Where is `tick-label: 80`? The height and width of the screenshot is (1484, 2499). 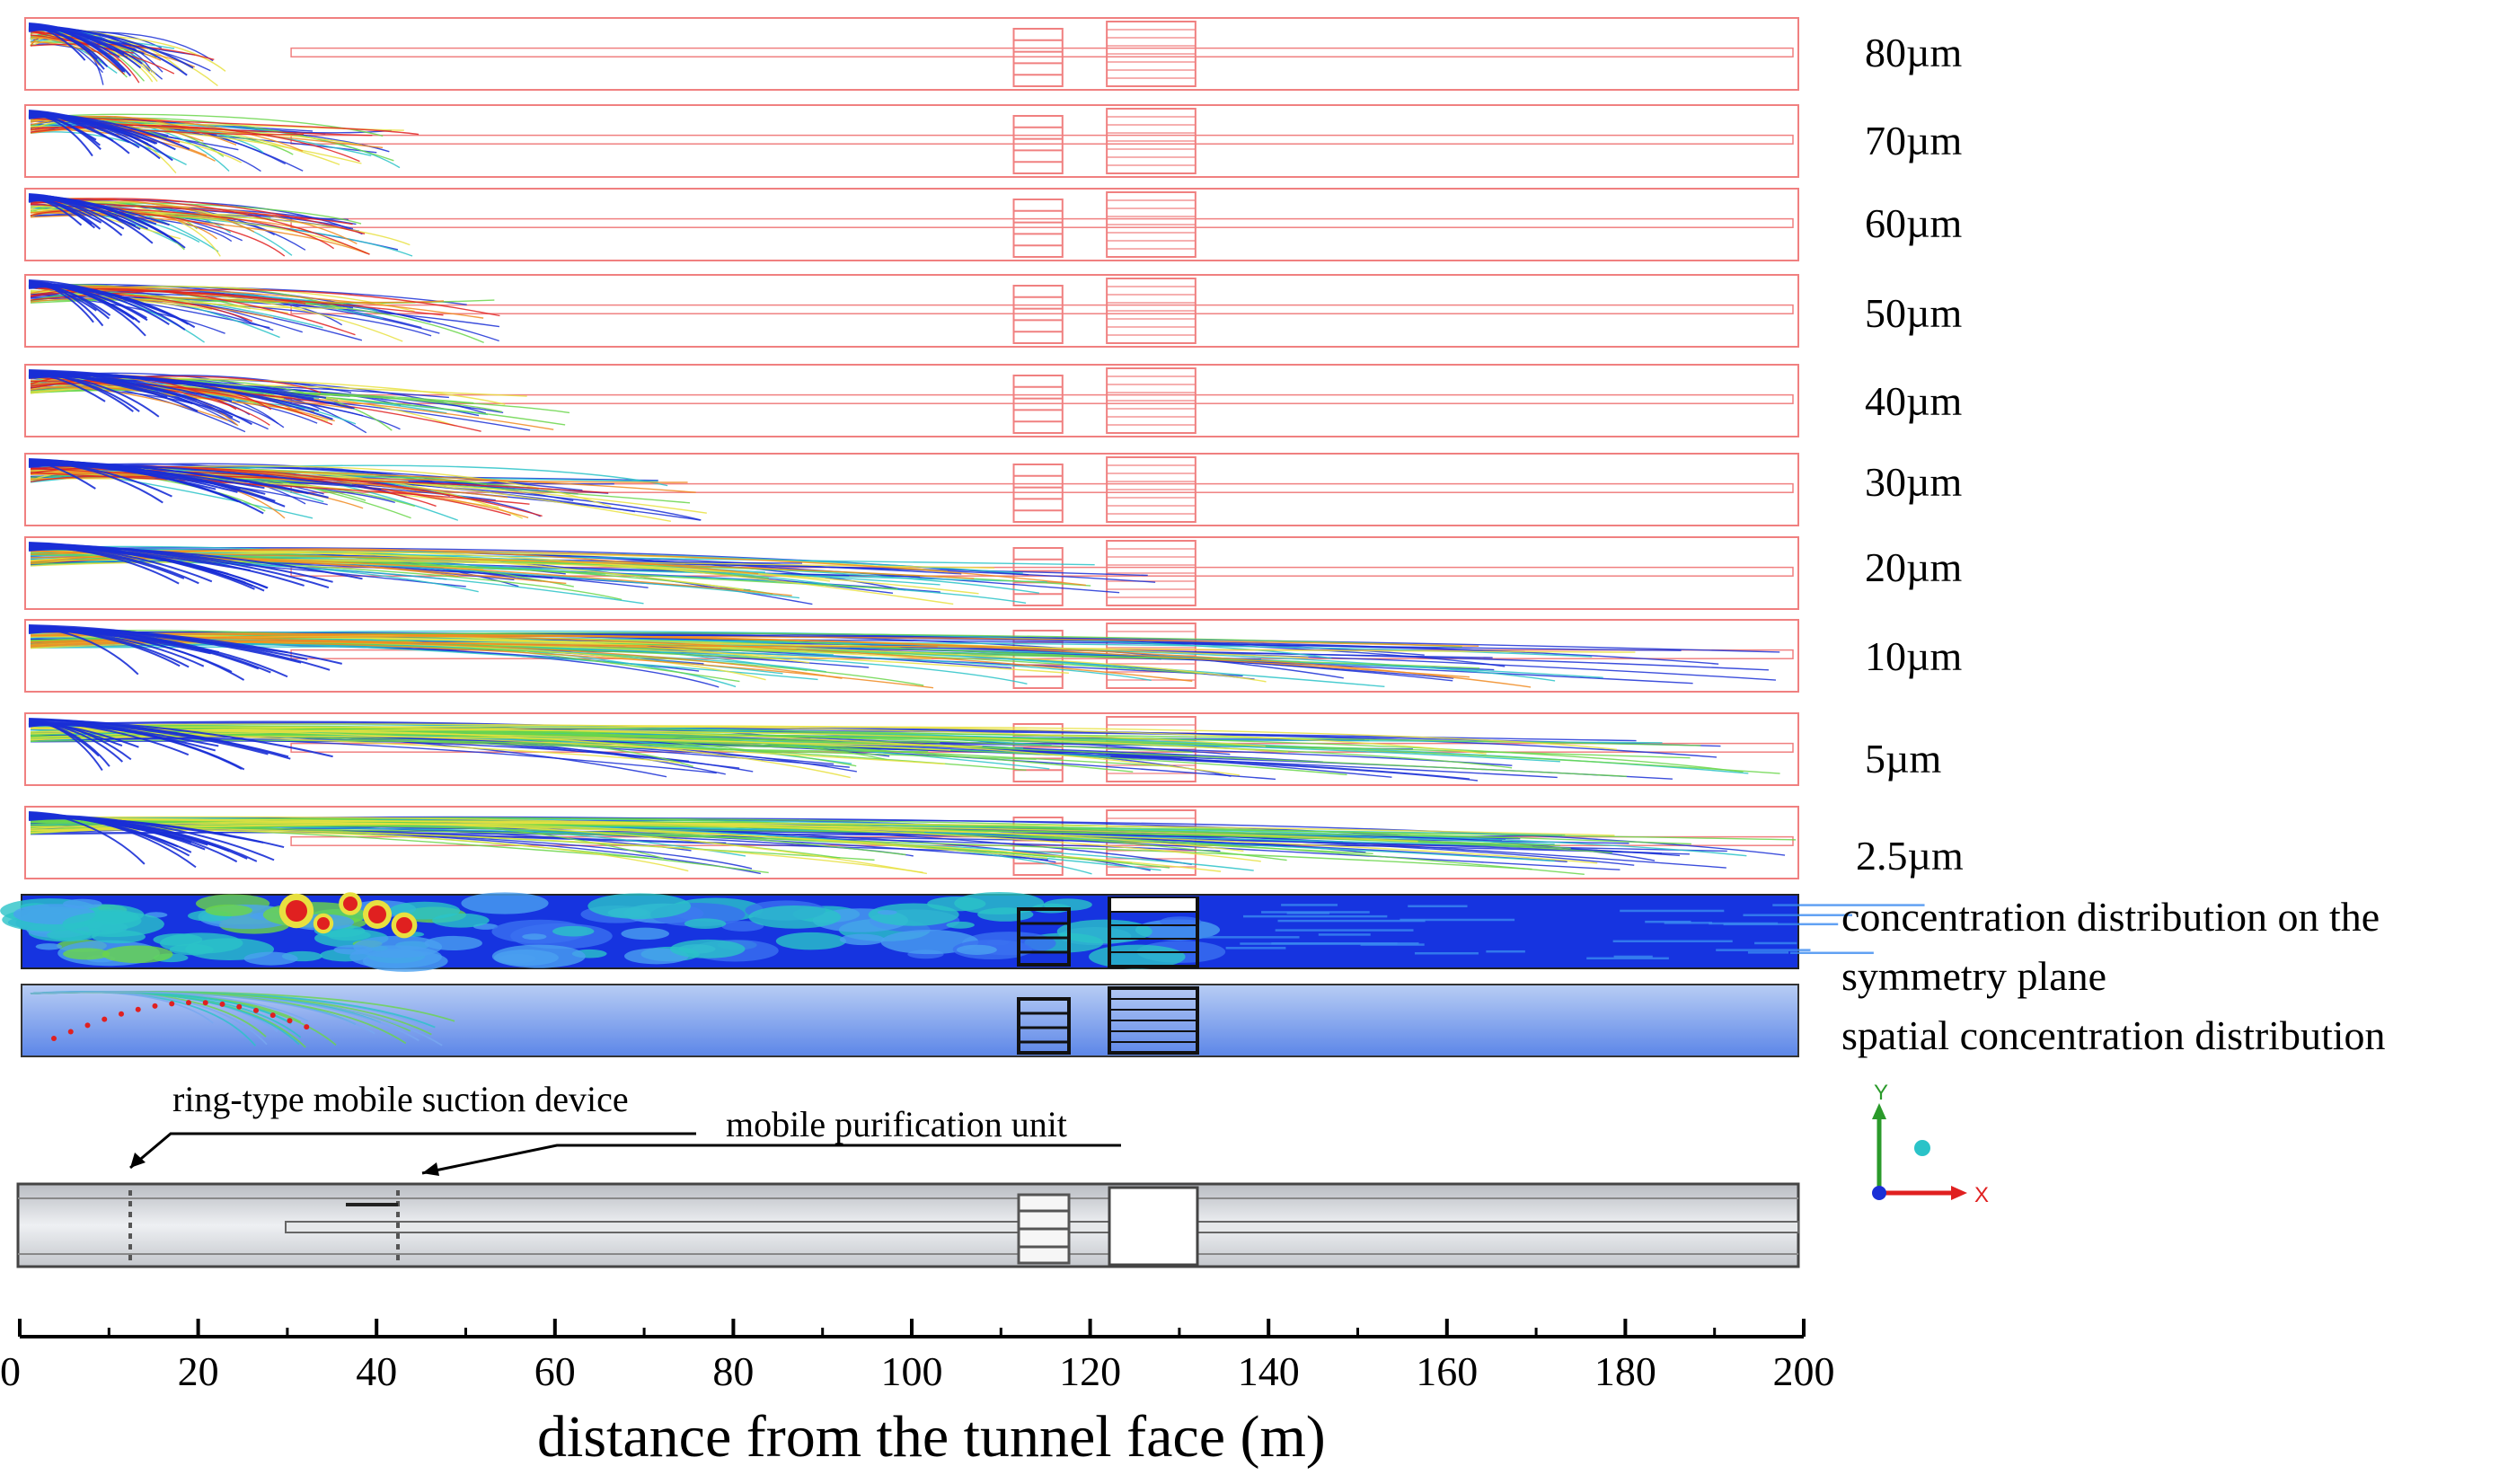
tick-label: 80 is located at coordinates (733, 1371).